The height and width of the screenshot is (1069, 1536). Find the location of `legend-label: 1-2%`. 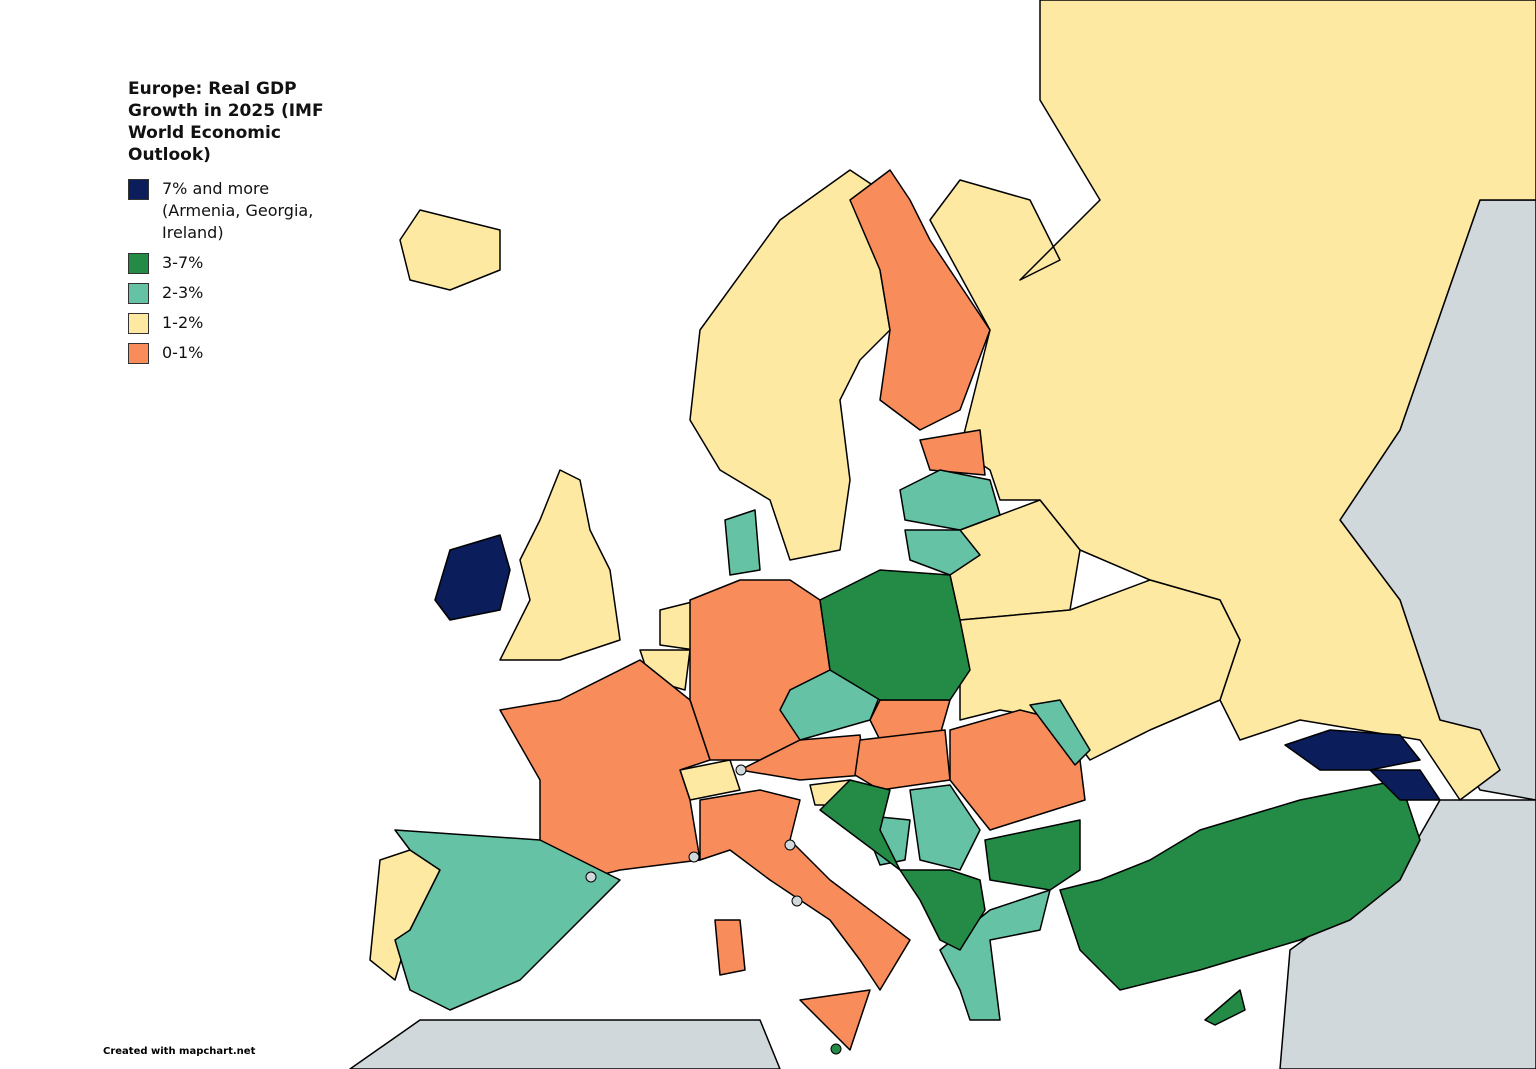

legend-label: 1-2% is located at coordinates (183, 322).